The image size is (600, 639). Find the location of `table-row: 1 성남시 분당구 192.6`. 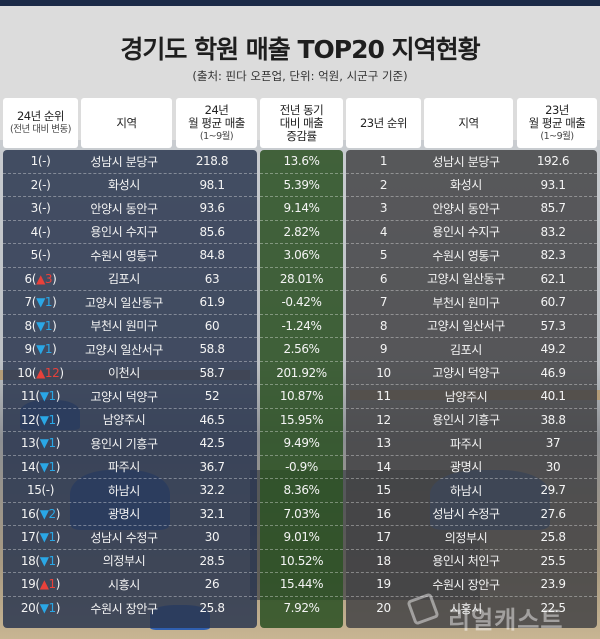

table-row: 1 성남시 분당구 192.6 is located at coordinates (471, 162).